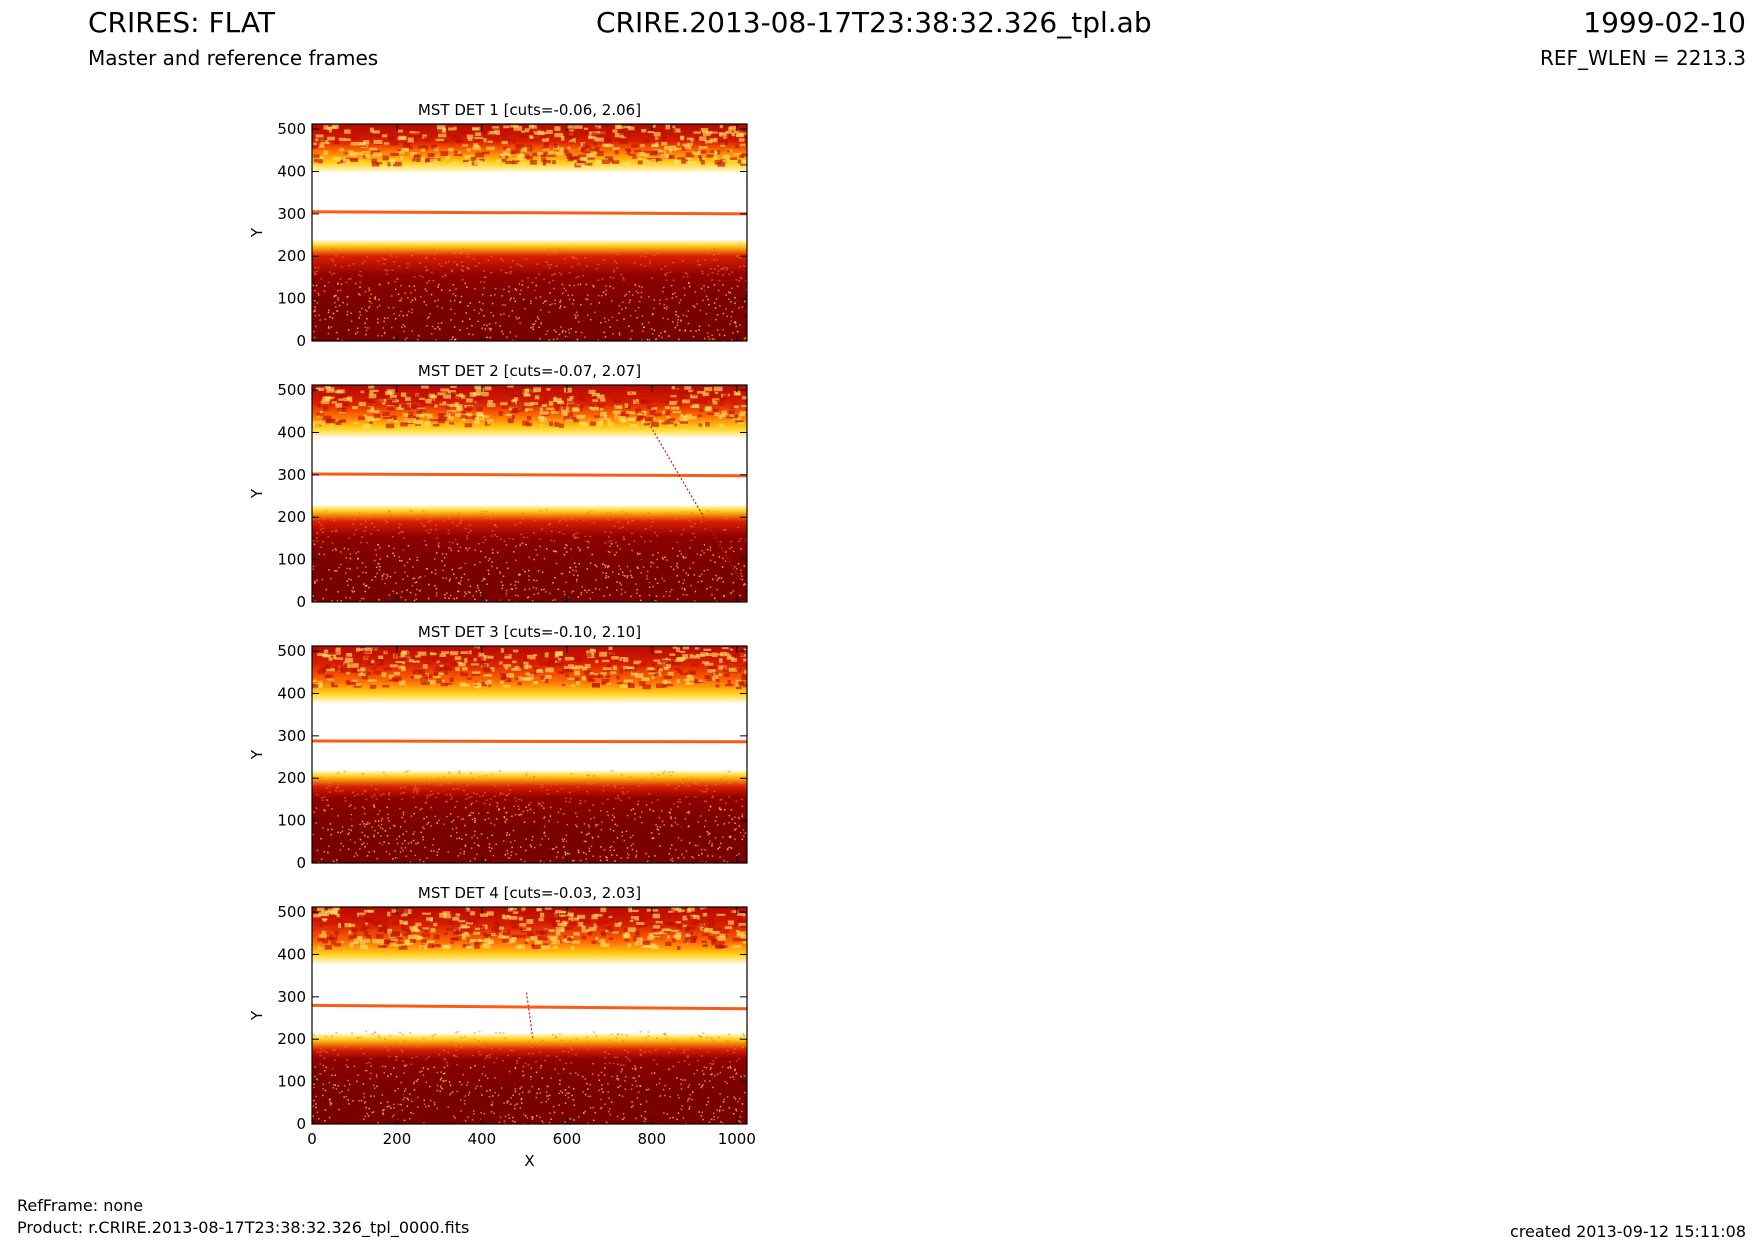  Describe the element at coordinates (1664, 22) in the screenshot. I see `observation-date: 1999-02-10` at that location.